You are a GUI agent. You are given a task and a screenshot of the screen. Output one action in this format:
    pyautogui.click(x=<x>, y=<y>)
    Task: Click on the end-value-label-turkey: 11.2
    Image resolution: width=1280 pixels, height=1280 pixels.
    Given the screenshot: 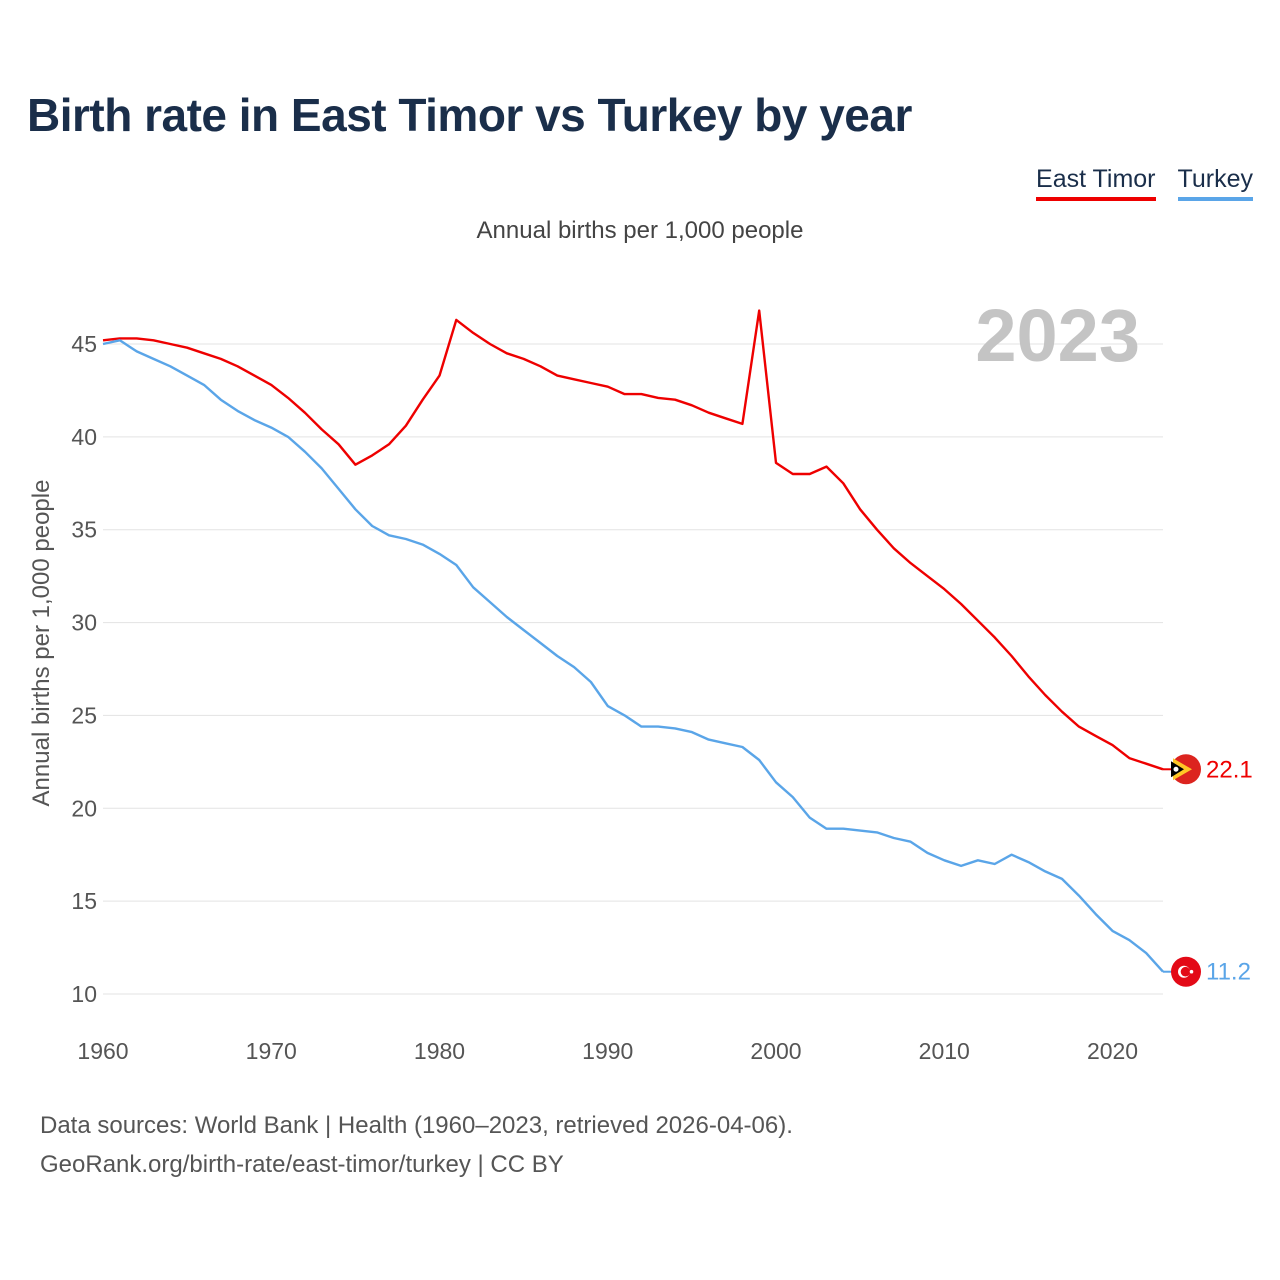 What is the action you would take?
    pyautogui.click(x=1228, y=972)
    